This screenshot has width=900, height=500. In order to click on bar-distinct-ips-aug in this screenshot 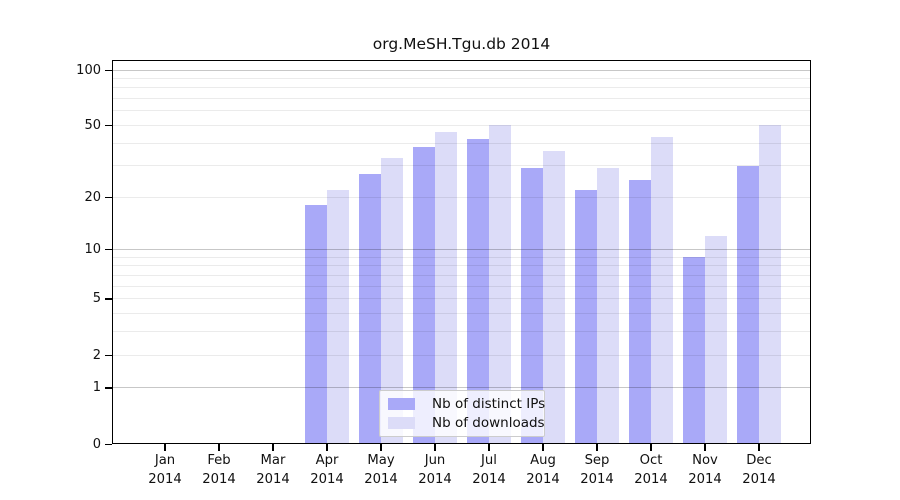, I will do `click(532, 306)`.